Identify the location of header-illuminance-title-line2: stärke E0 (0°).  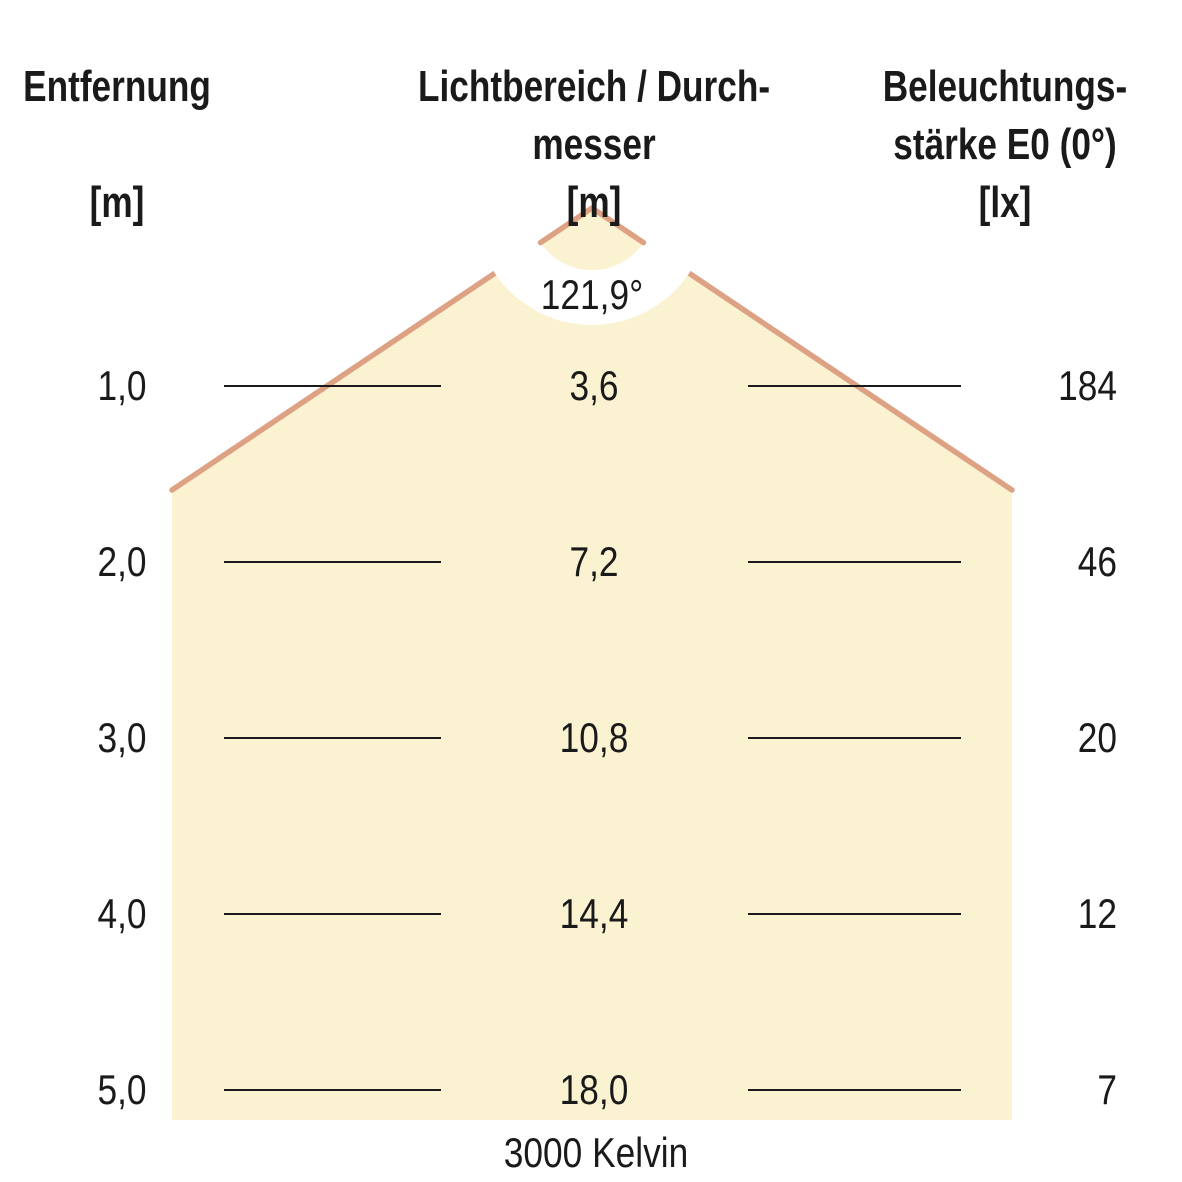
(1005, 144).